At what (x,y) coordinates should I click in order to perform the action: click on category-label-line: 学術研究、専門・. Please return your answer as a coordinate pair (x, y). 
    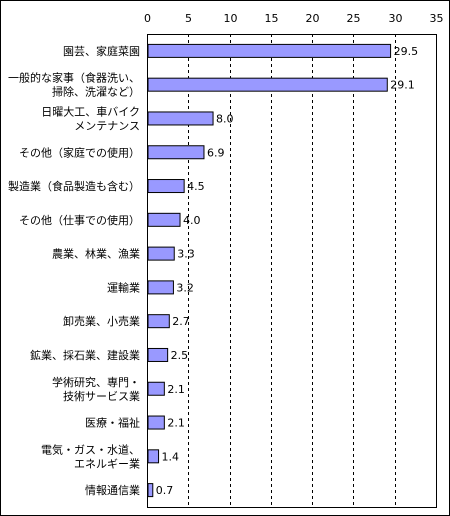
    Looking at the image, I should click on (96, 382).